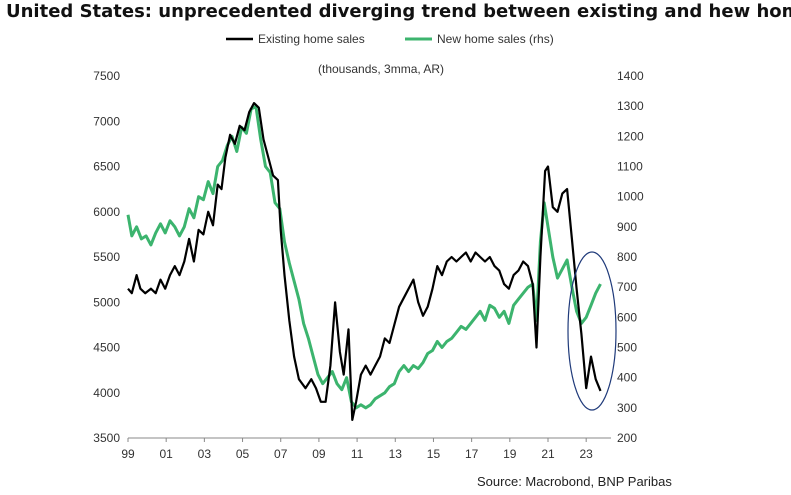  Describe the element at coordinates (381, 69) in the screenshot. I see `chart-subtitle: (thousands, 3mma, AR)` at that location.